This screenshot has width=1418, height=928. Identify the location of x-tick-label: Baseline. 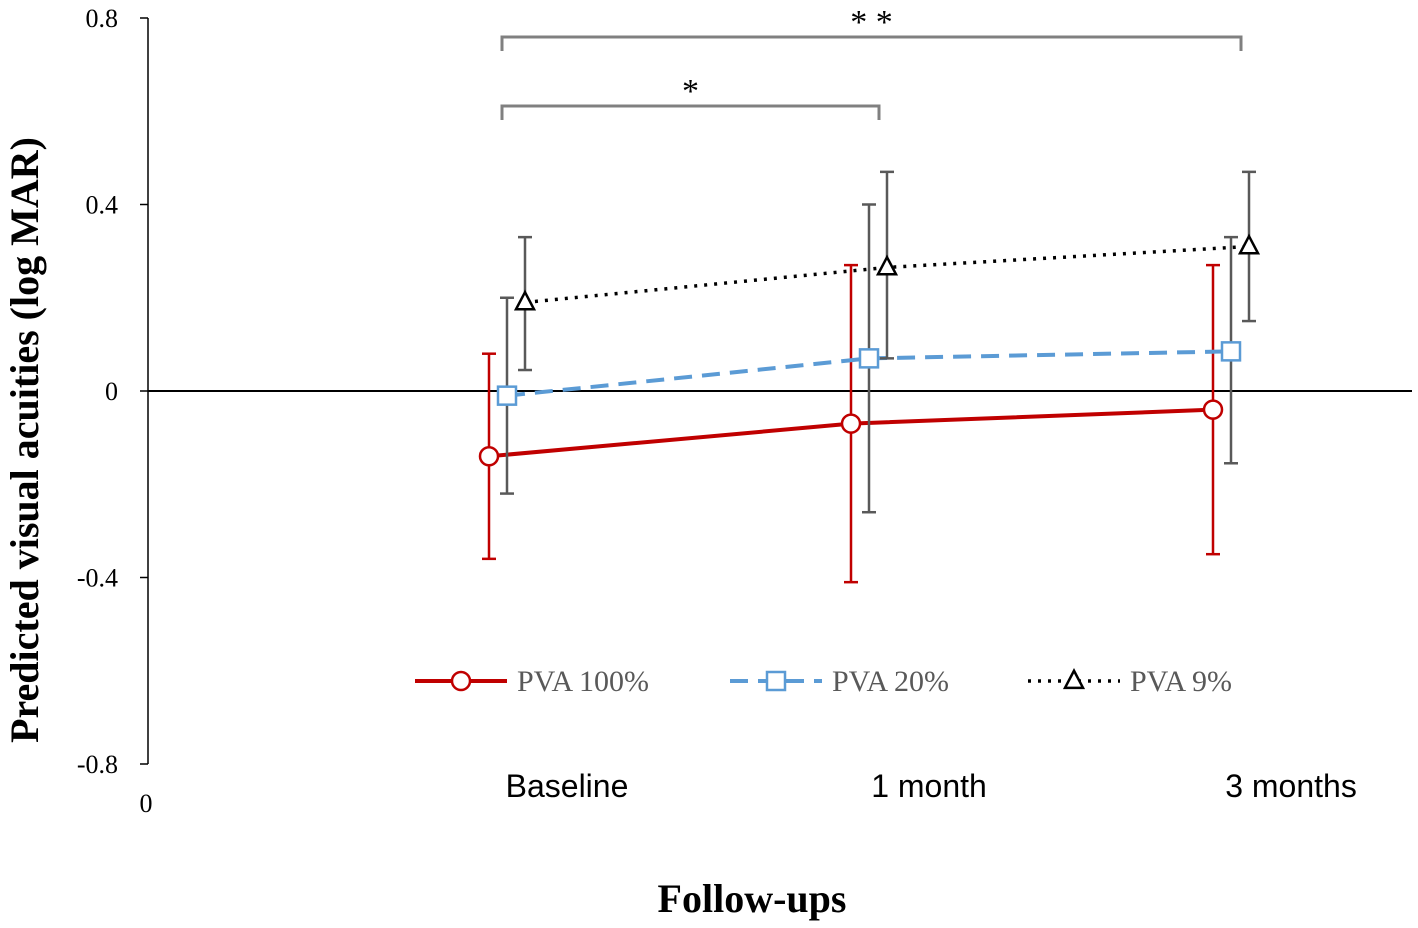
(567, 786).